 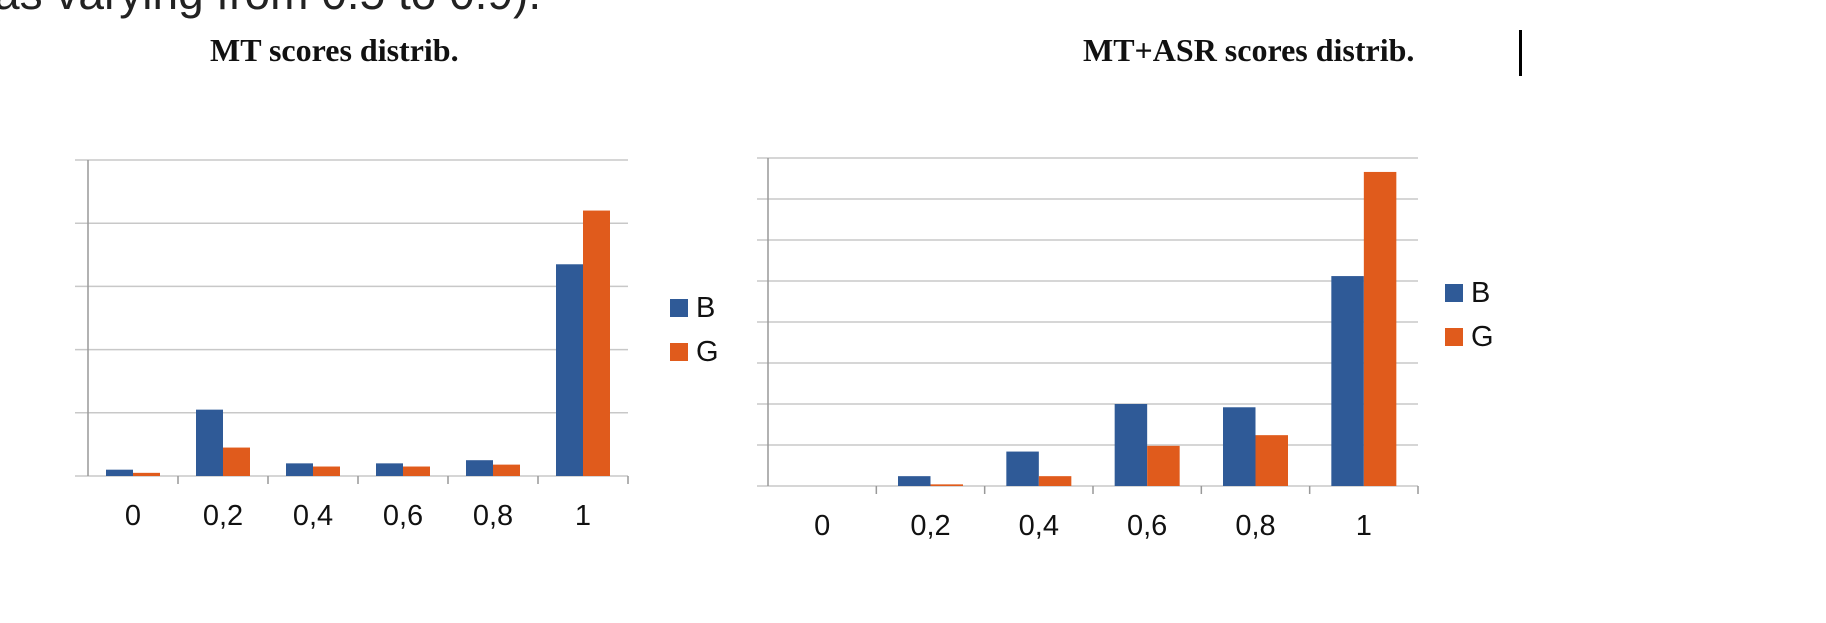 What do you see at coordinates (334, 50) in the screenshot?
I see `chart-title-mt: MT scores distrib.` at bounding box center [334, 50].